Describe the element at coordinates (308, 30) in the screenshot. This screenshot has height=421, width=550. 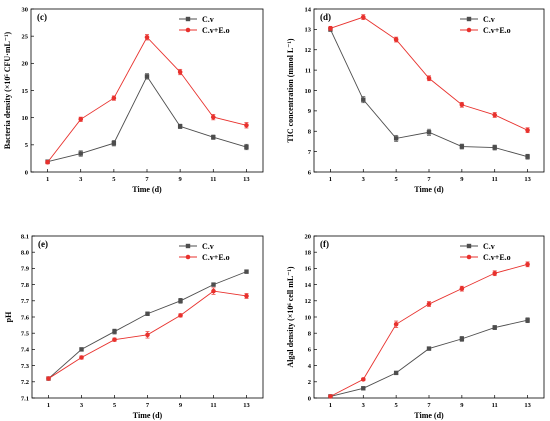
I see `y-tick-label: 13` at that location.